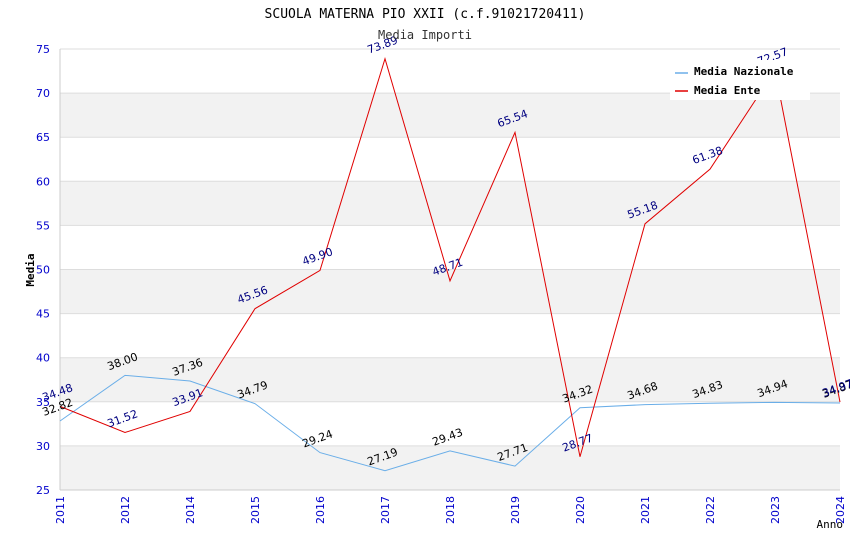 This screenshot has width=850, height=550. Describe the element at coordinates (320, 510) in the screenshot. I see `x-tick-label: 2016` at that location.